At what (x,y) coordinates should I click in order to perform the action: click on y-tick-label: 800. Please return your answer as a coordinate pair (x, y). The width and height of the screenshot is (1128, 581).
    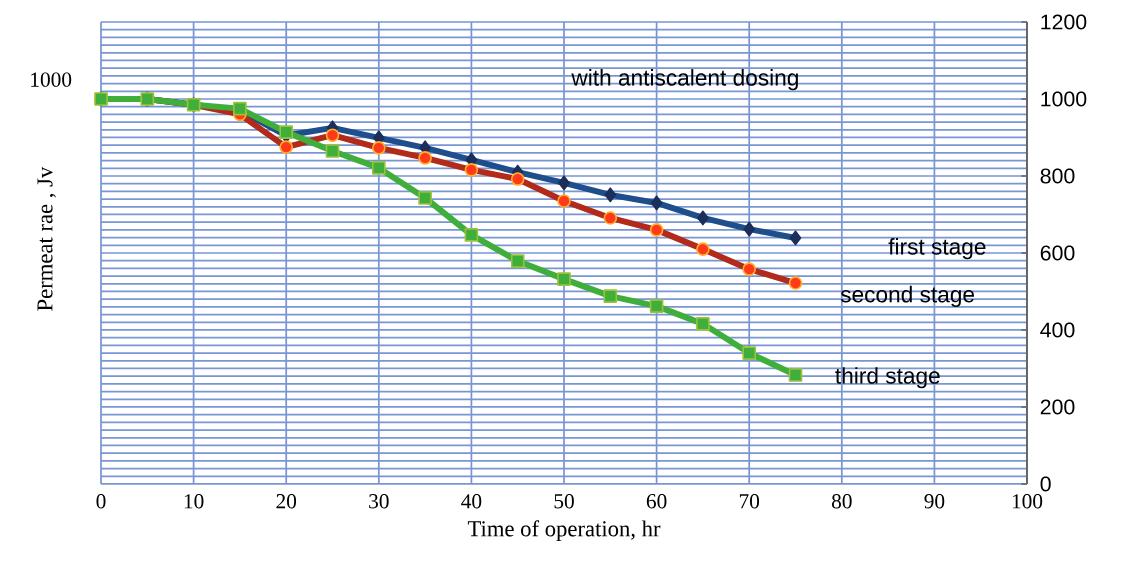
    Looking at the image, I should click on (1057, 176).